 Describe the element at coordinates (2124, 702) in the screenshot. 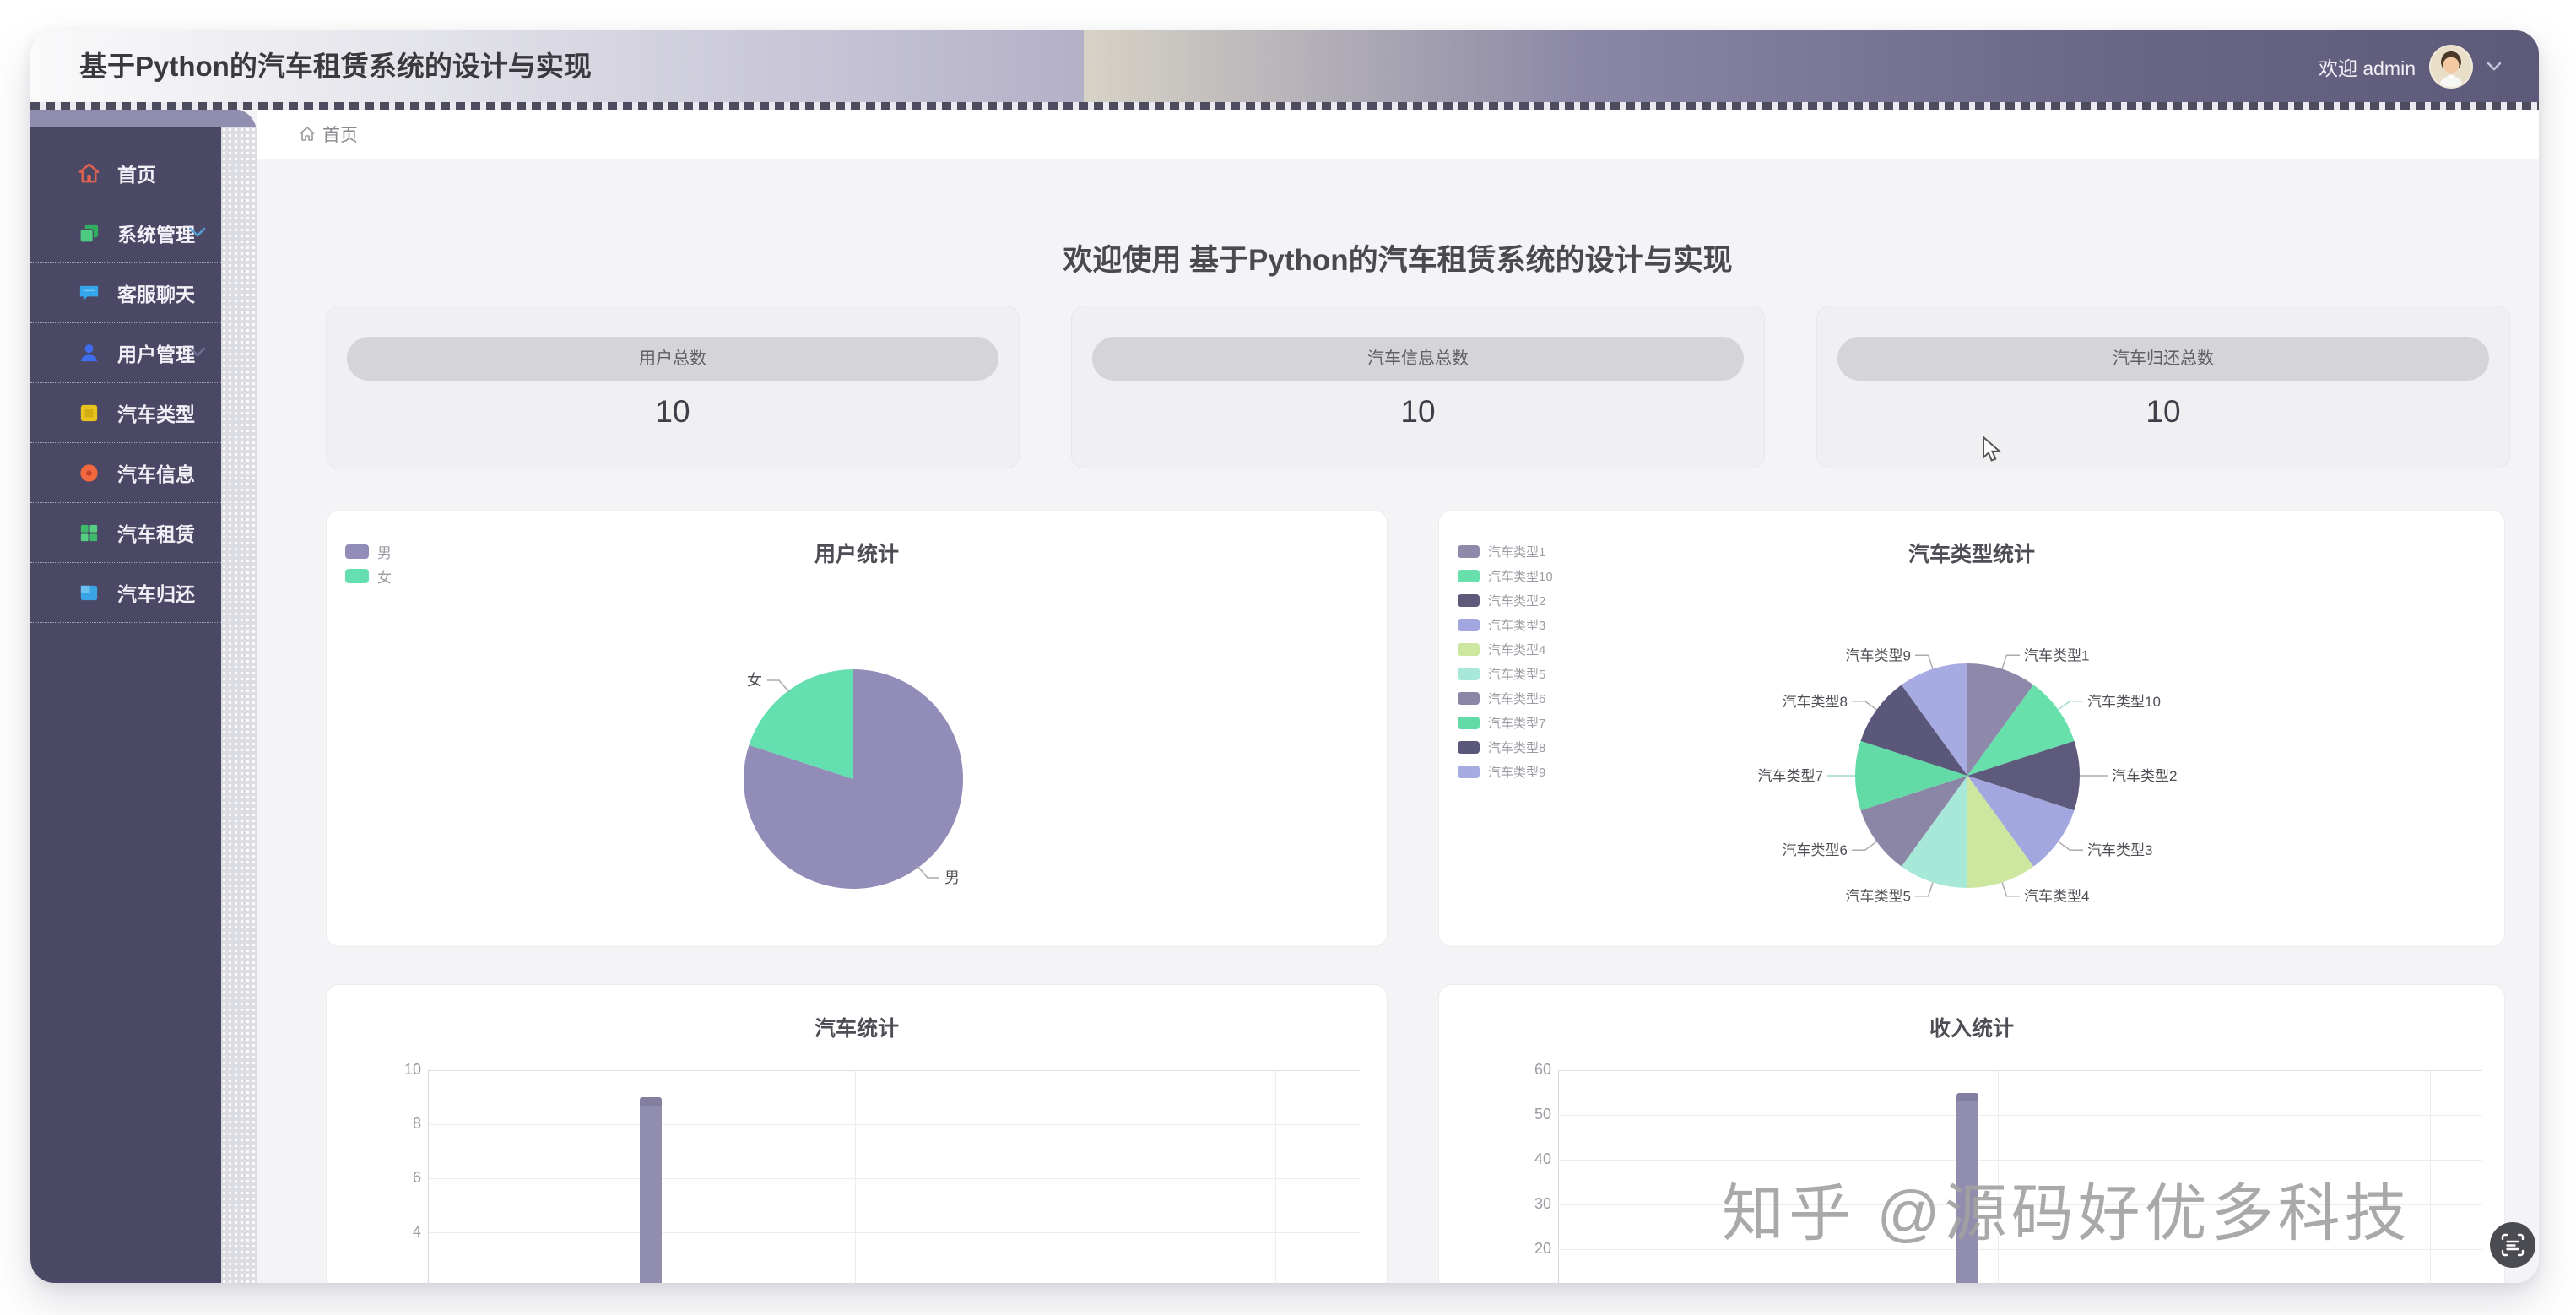

I see `pie-label: 汽车类型10` at that location.